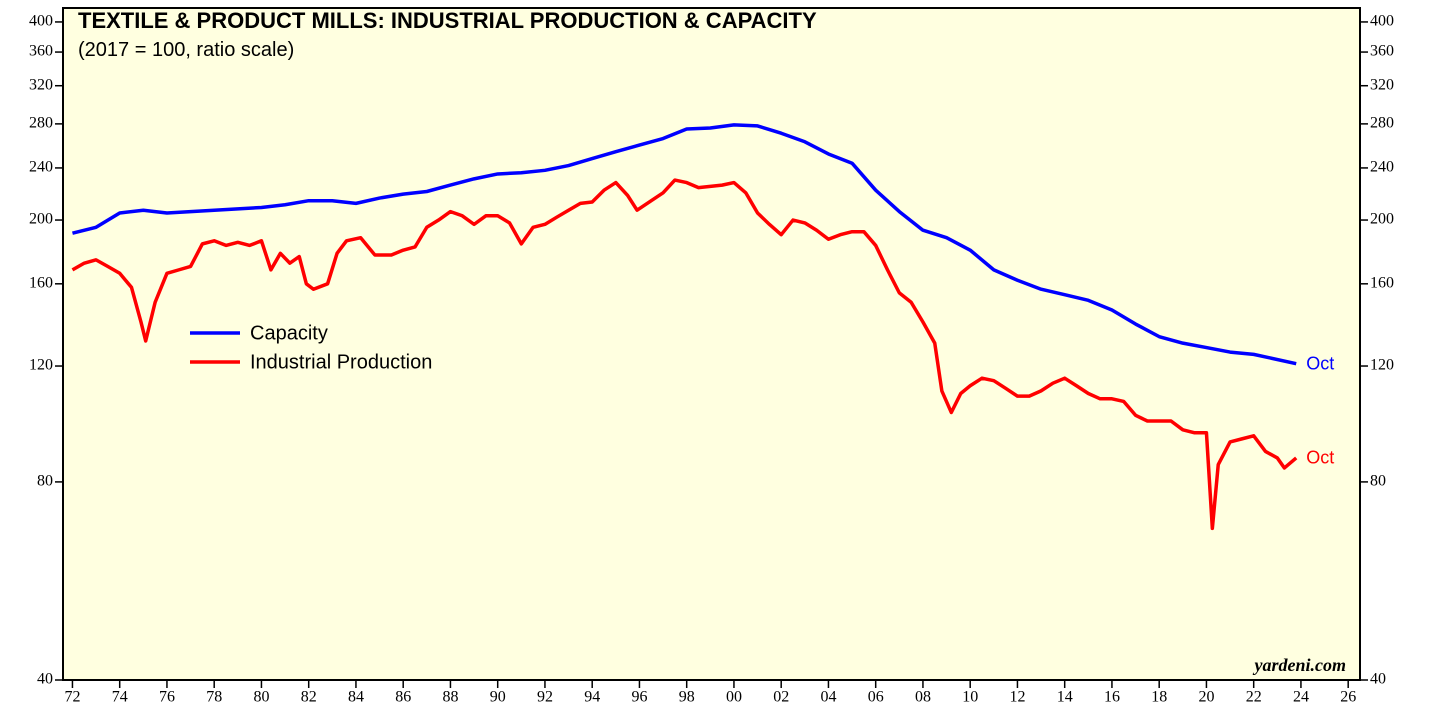 This screenshot has width=1429, height=710. What do you see at coordinates (1382, 219) in the screenshot?
I see `y2-tick-label: 200` at bounding box center [1382, 219].